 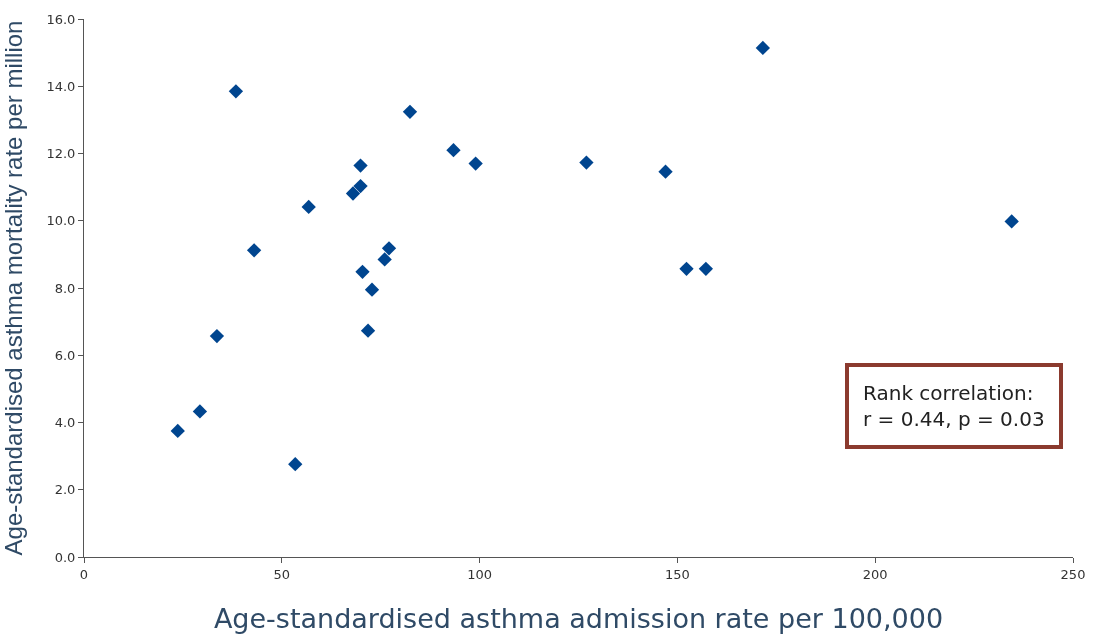 I want to click on y-tick-label: 8.0, so click(x=65, y=288).